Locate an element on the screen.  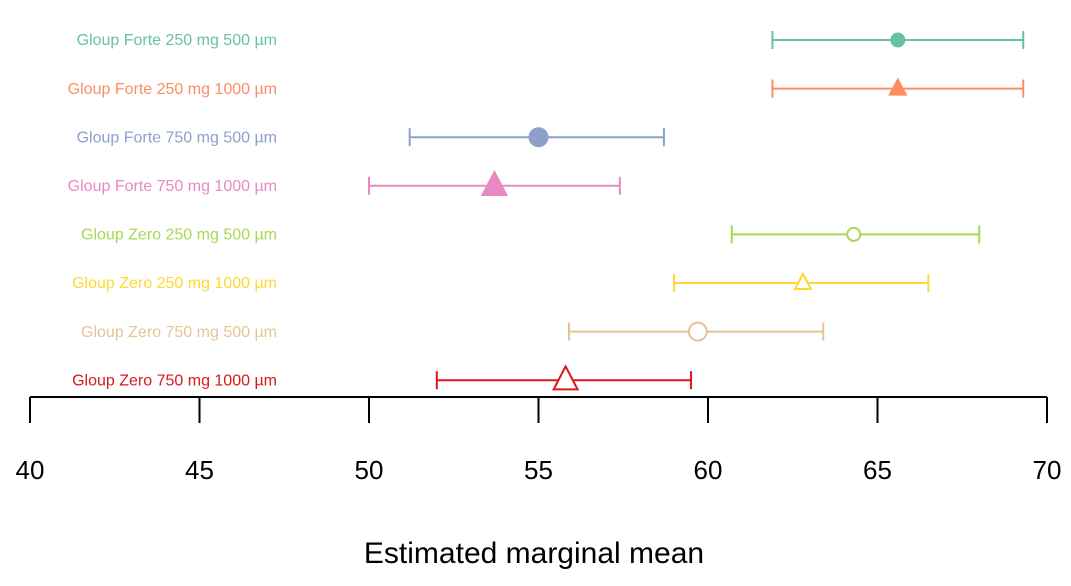
series-row: Gloup Forte 250 mg 500 µm is located at coordinates (551, 40).